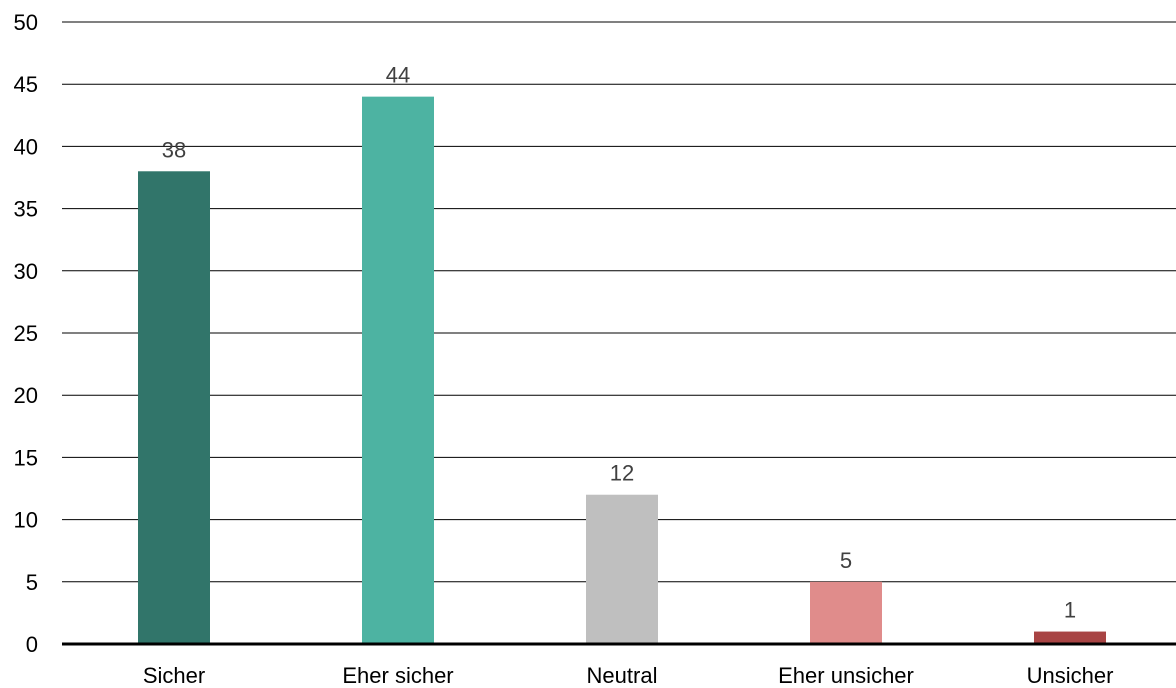  What do you see at coordinates (26, 520) in the screenshot?
I see `y-tick-label: 10` at bounding box center [26, 520].